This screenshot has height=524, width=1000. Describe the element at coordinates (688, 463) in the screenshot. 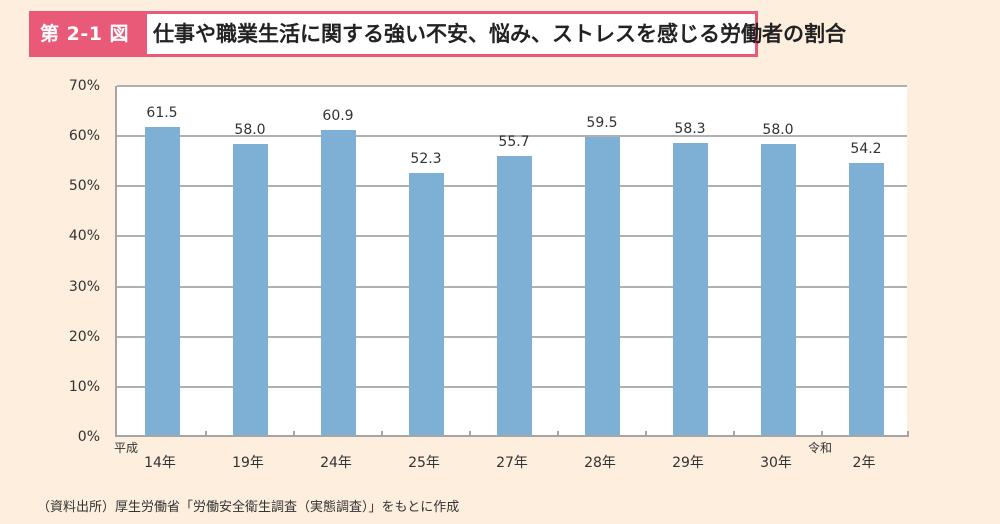

I see `x-tick-label: 29年` at that location.